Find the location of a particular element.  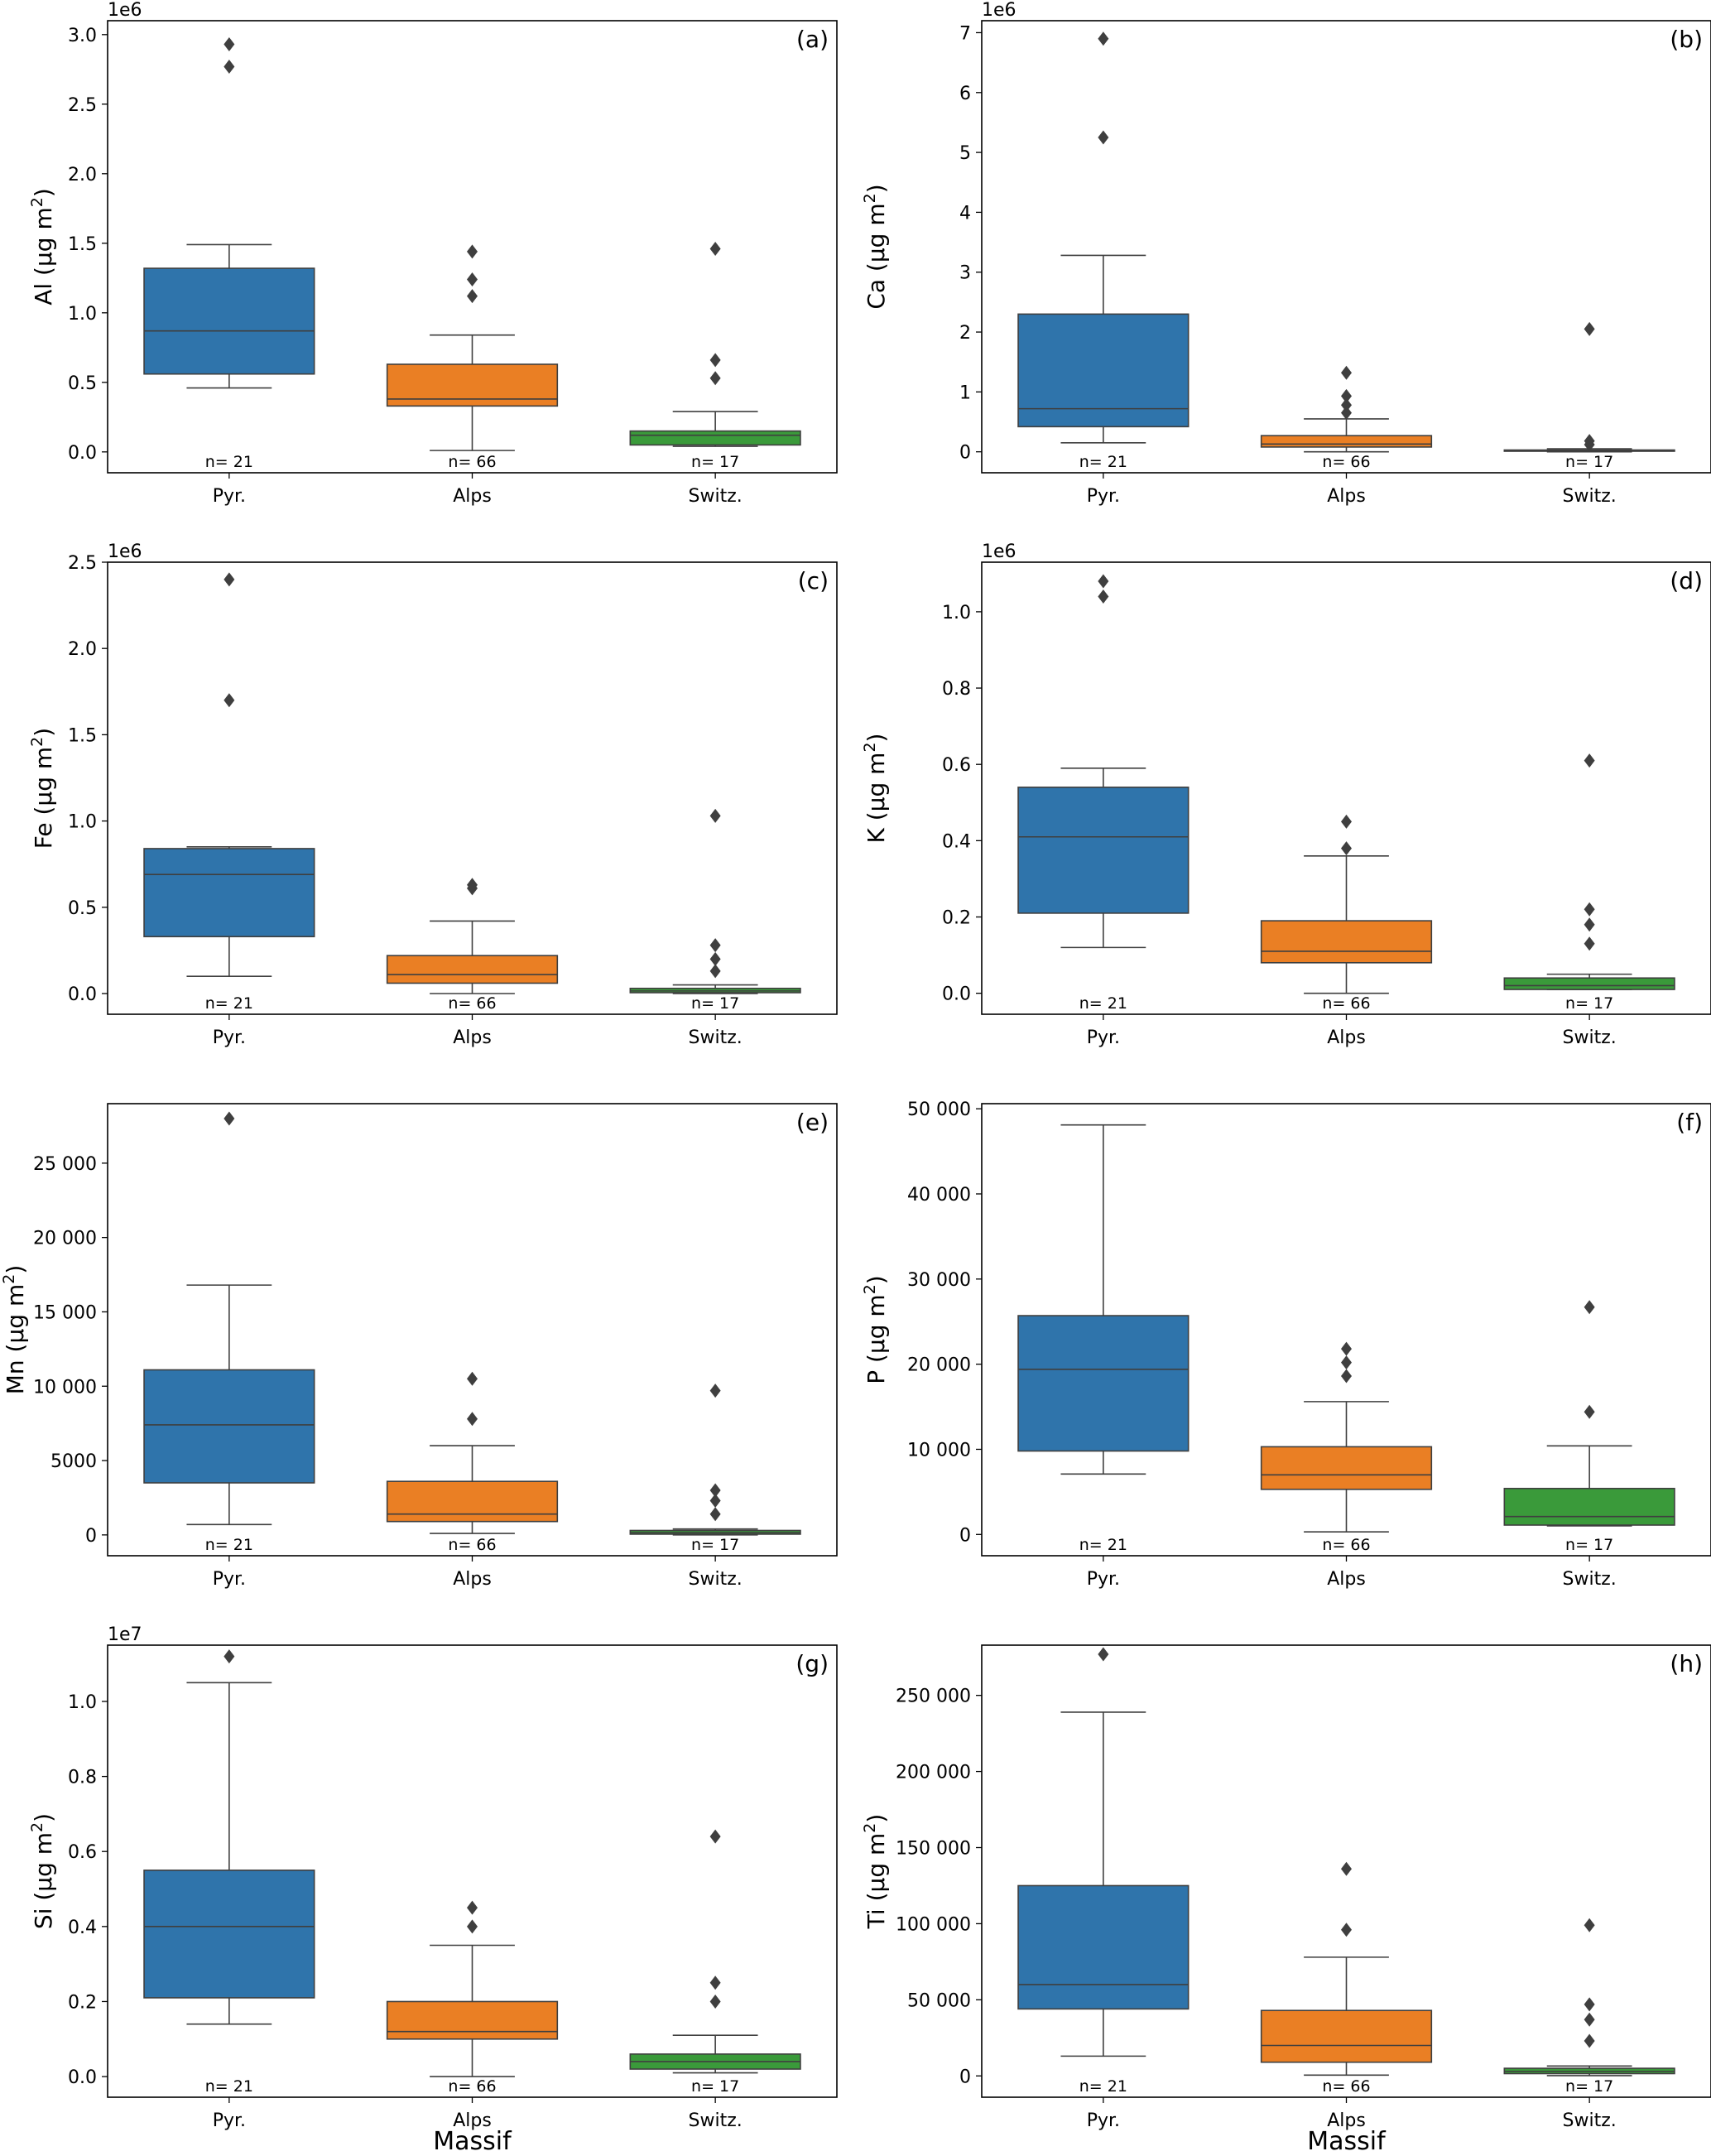

panel-label: (c) is located at coordinates (814, 581).